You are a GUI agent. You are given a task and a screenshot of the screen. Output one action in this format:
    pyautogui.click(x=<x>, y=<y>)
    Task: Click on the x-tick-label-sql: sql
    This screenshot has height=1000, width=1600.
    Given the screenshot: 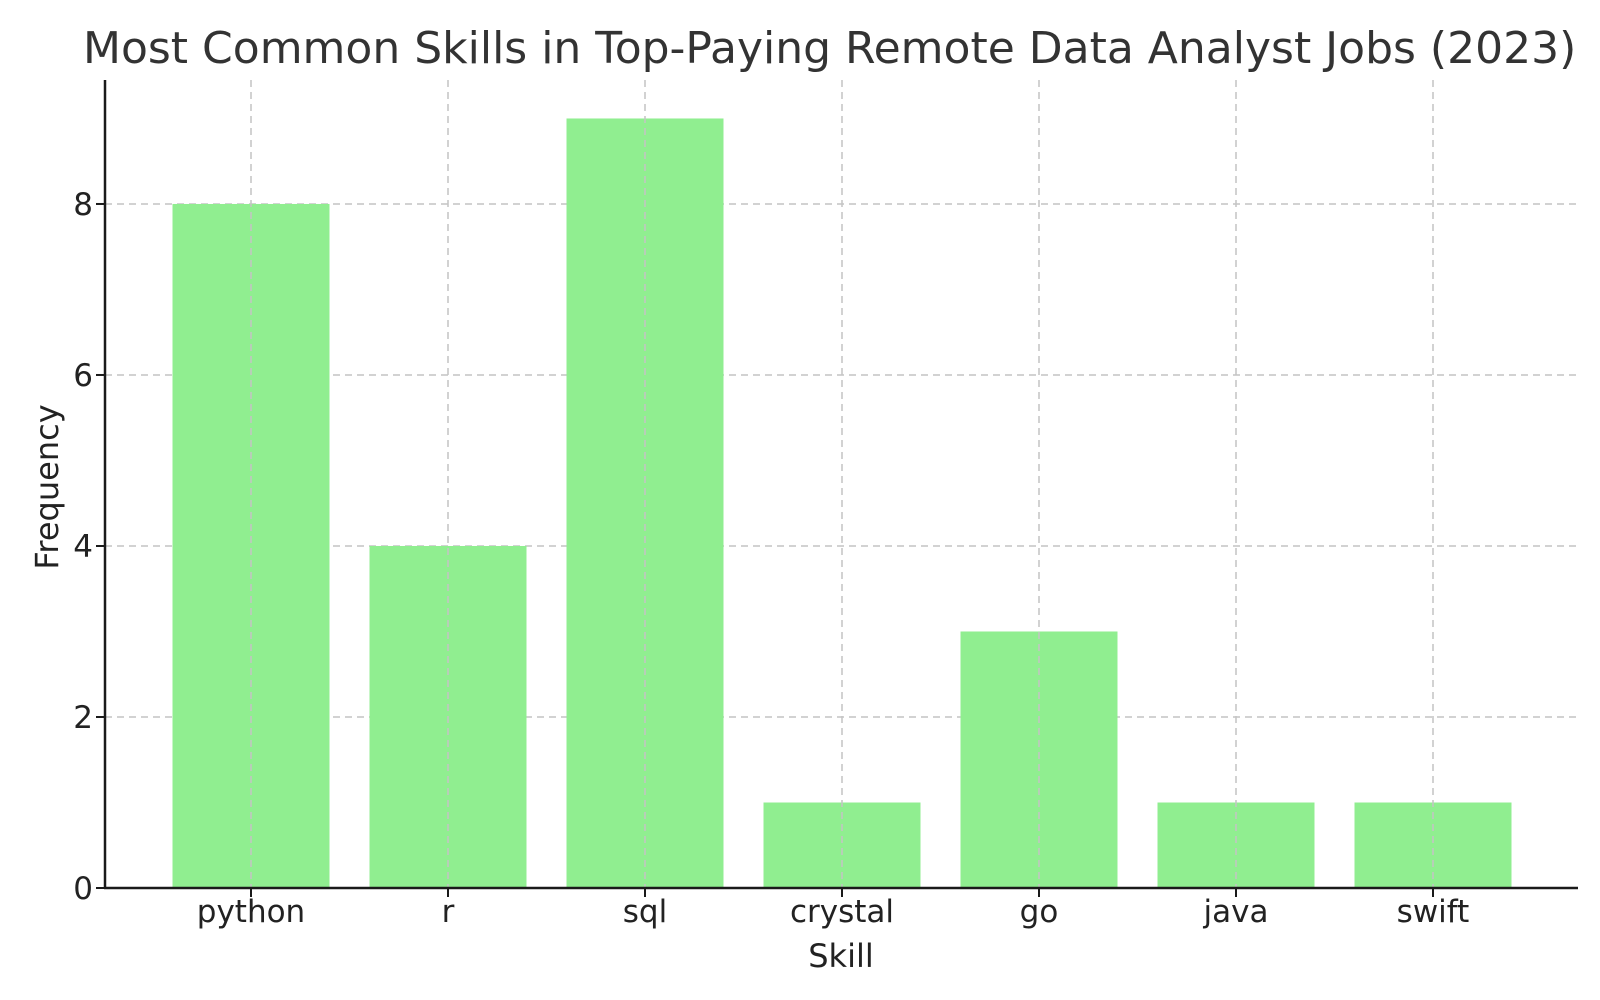 What is the action you would take?
    pyautogui.click(x=645, y=912)
    